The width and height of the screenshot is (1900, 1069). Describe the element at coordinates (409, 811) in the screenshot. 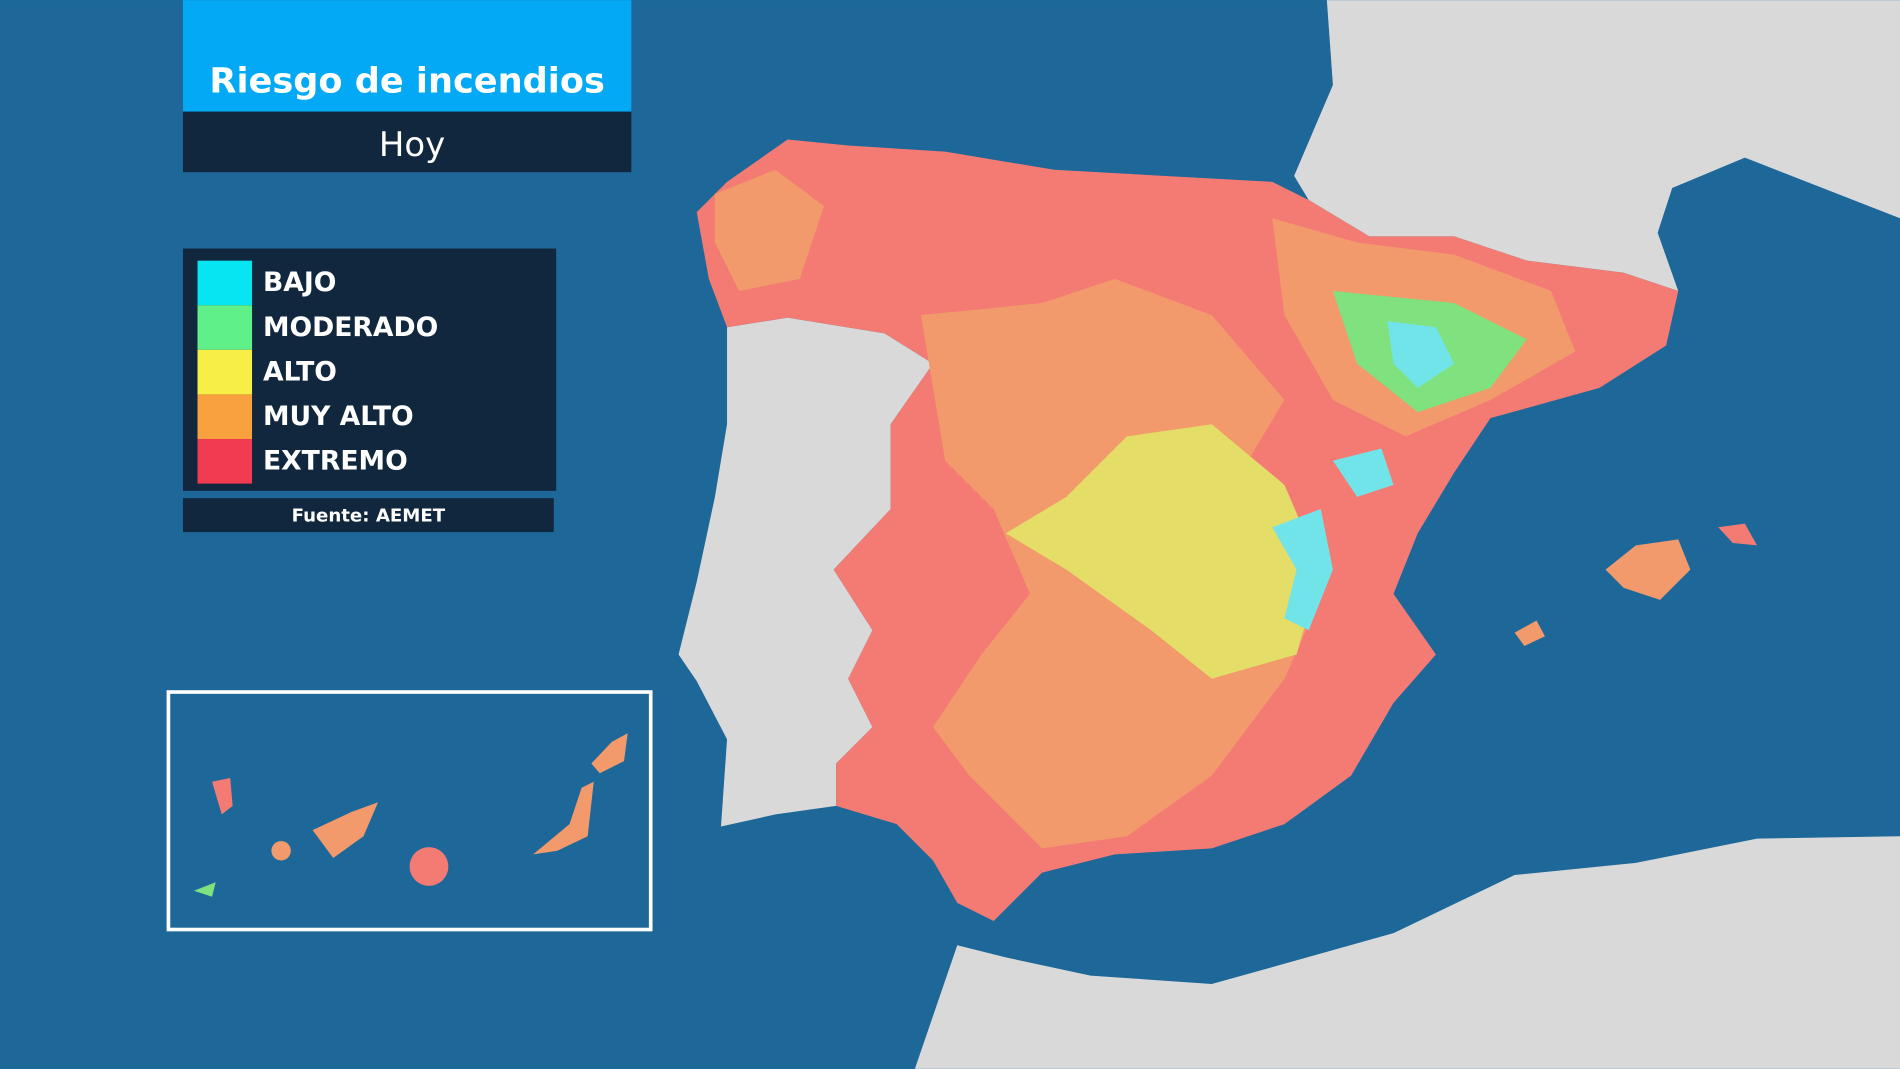

I see `canary-inset` at that location.